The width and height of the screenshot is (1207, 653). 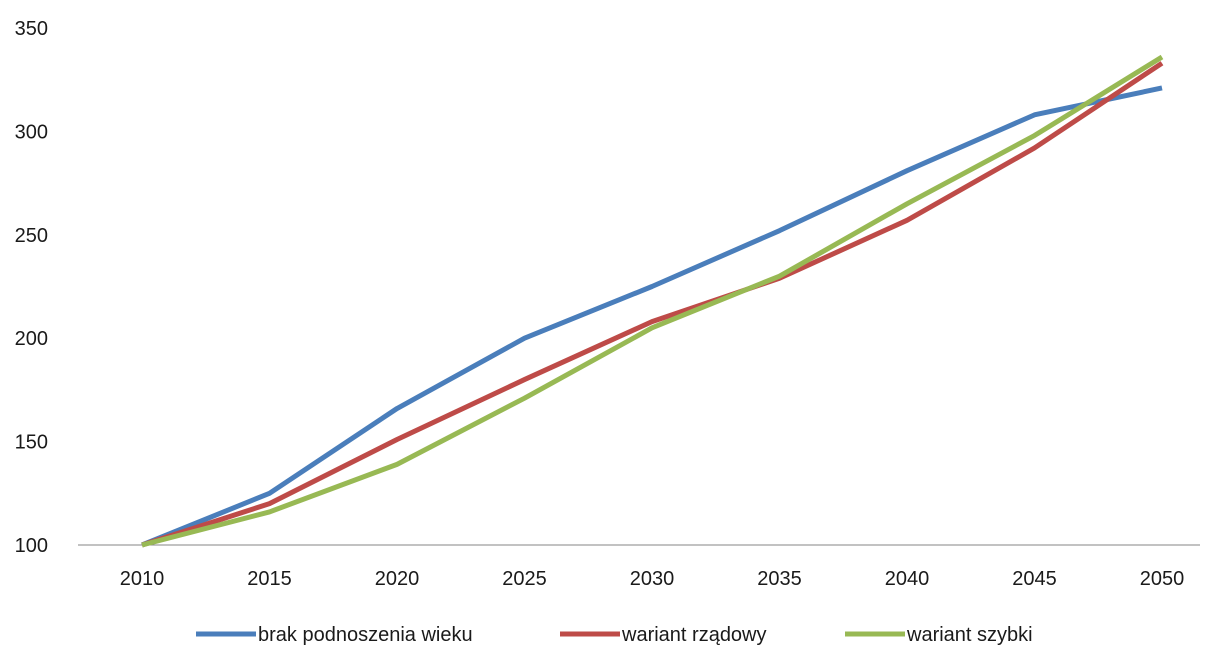 What do you see at coordinates (269, 579) in the screenshot?
I see `x-tick-label: 2015` at bounding box center [269, 579].